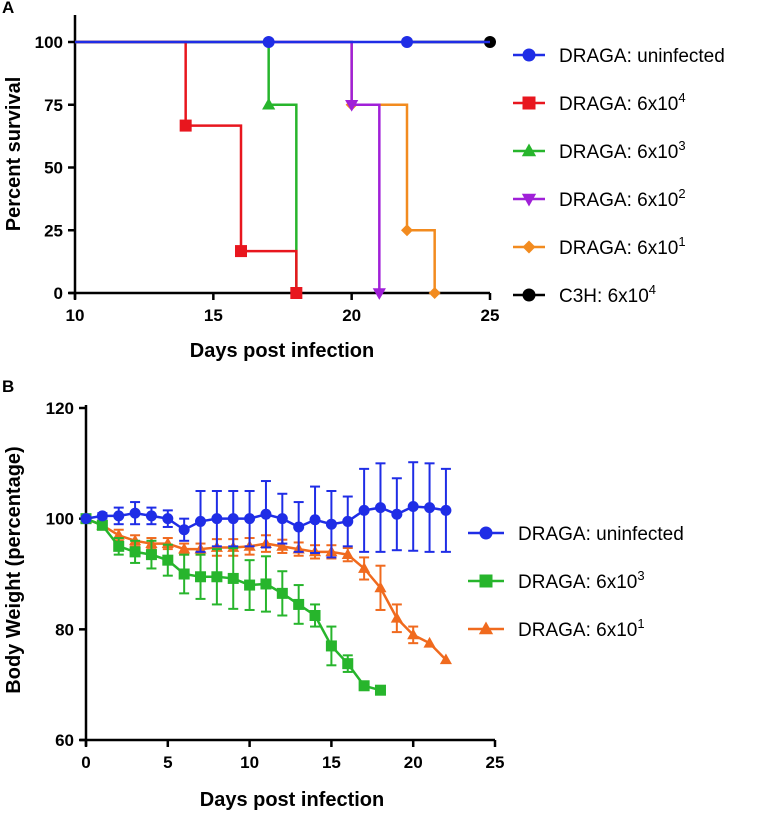 This screenshot has height=813, width=758. Describe the element at coordinates (53, 168) in the screenshot. I see `y-tick-label: 50` at that location.